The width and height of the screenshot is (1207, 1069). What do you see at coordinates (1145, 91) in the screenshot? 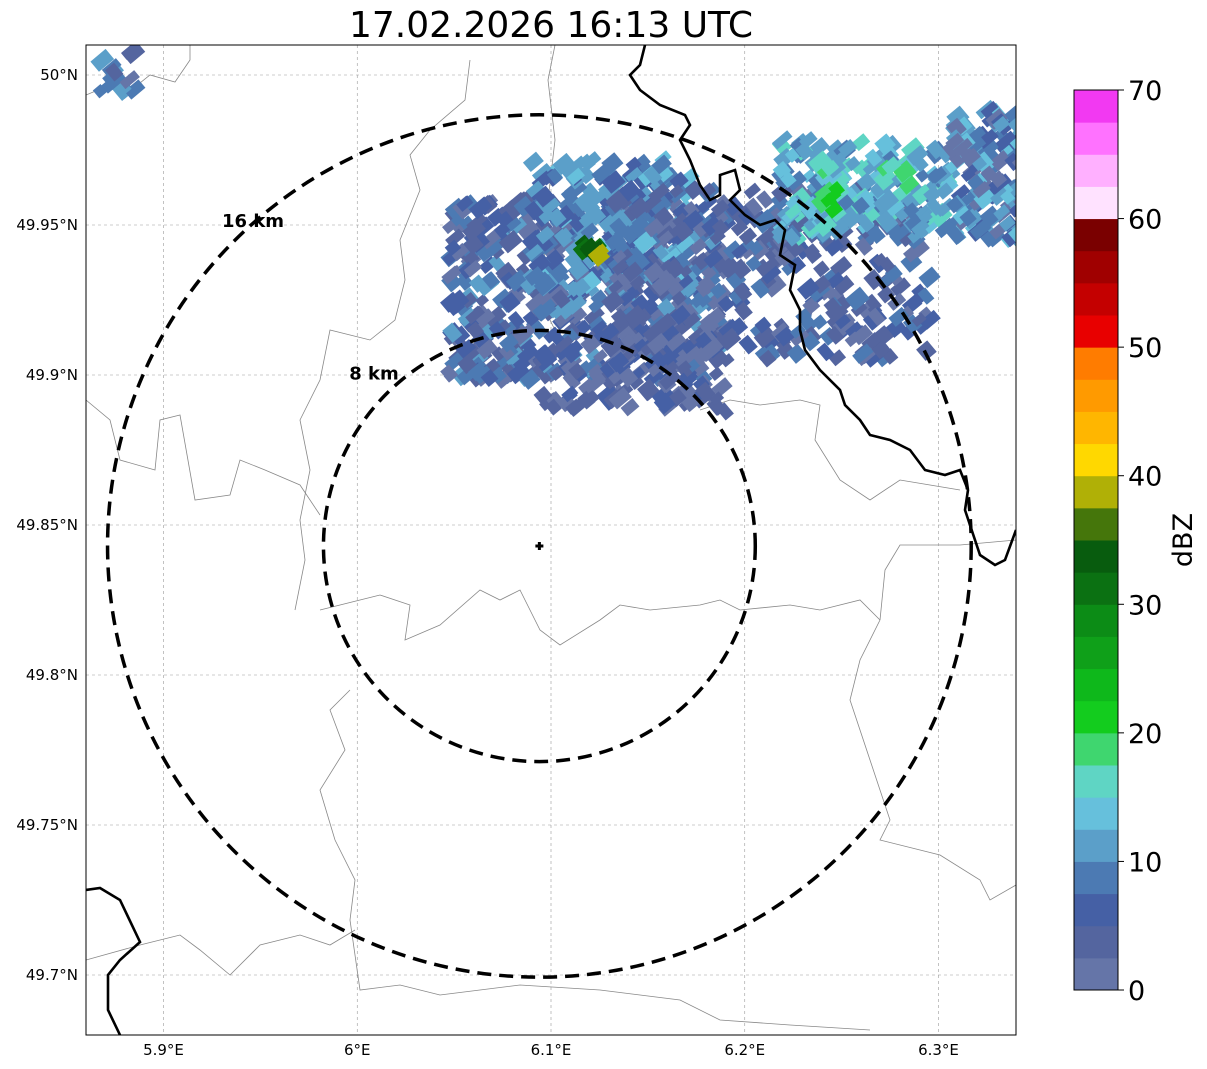
I see `colorbar-tick-label: 70` at bounding box center [1145, 91].